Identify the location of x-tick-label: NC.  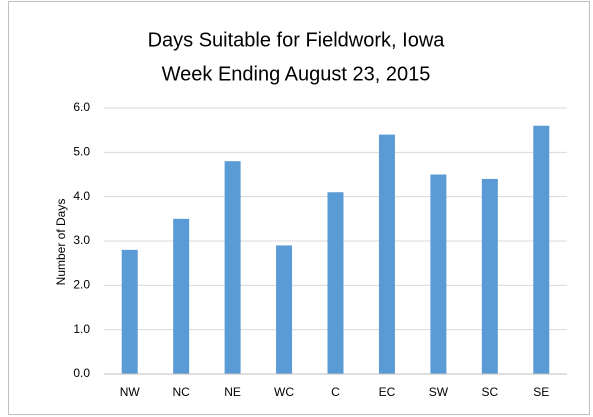
(181, 392).